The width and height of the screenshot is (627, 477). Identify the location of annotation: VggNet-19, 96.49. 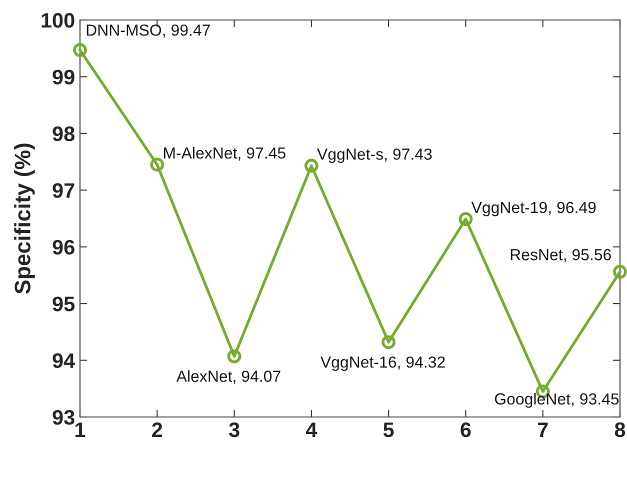
(533, 209).